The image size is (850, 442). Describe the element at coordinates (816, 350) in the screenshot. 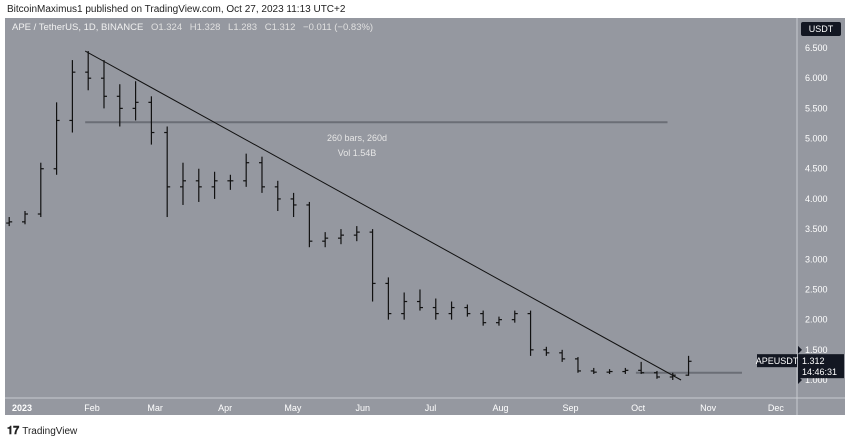

I see `price-tick-label: 1.500` at that location.